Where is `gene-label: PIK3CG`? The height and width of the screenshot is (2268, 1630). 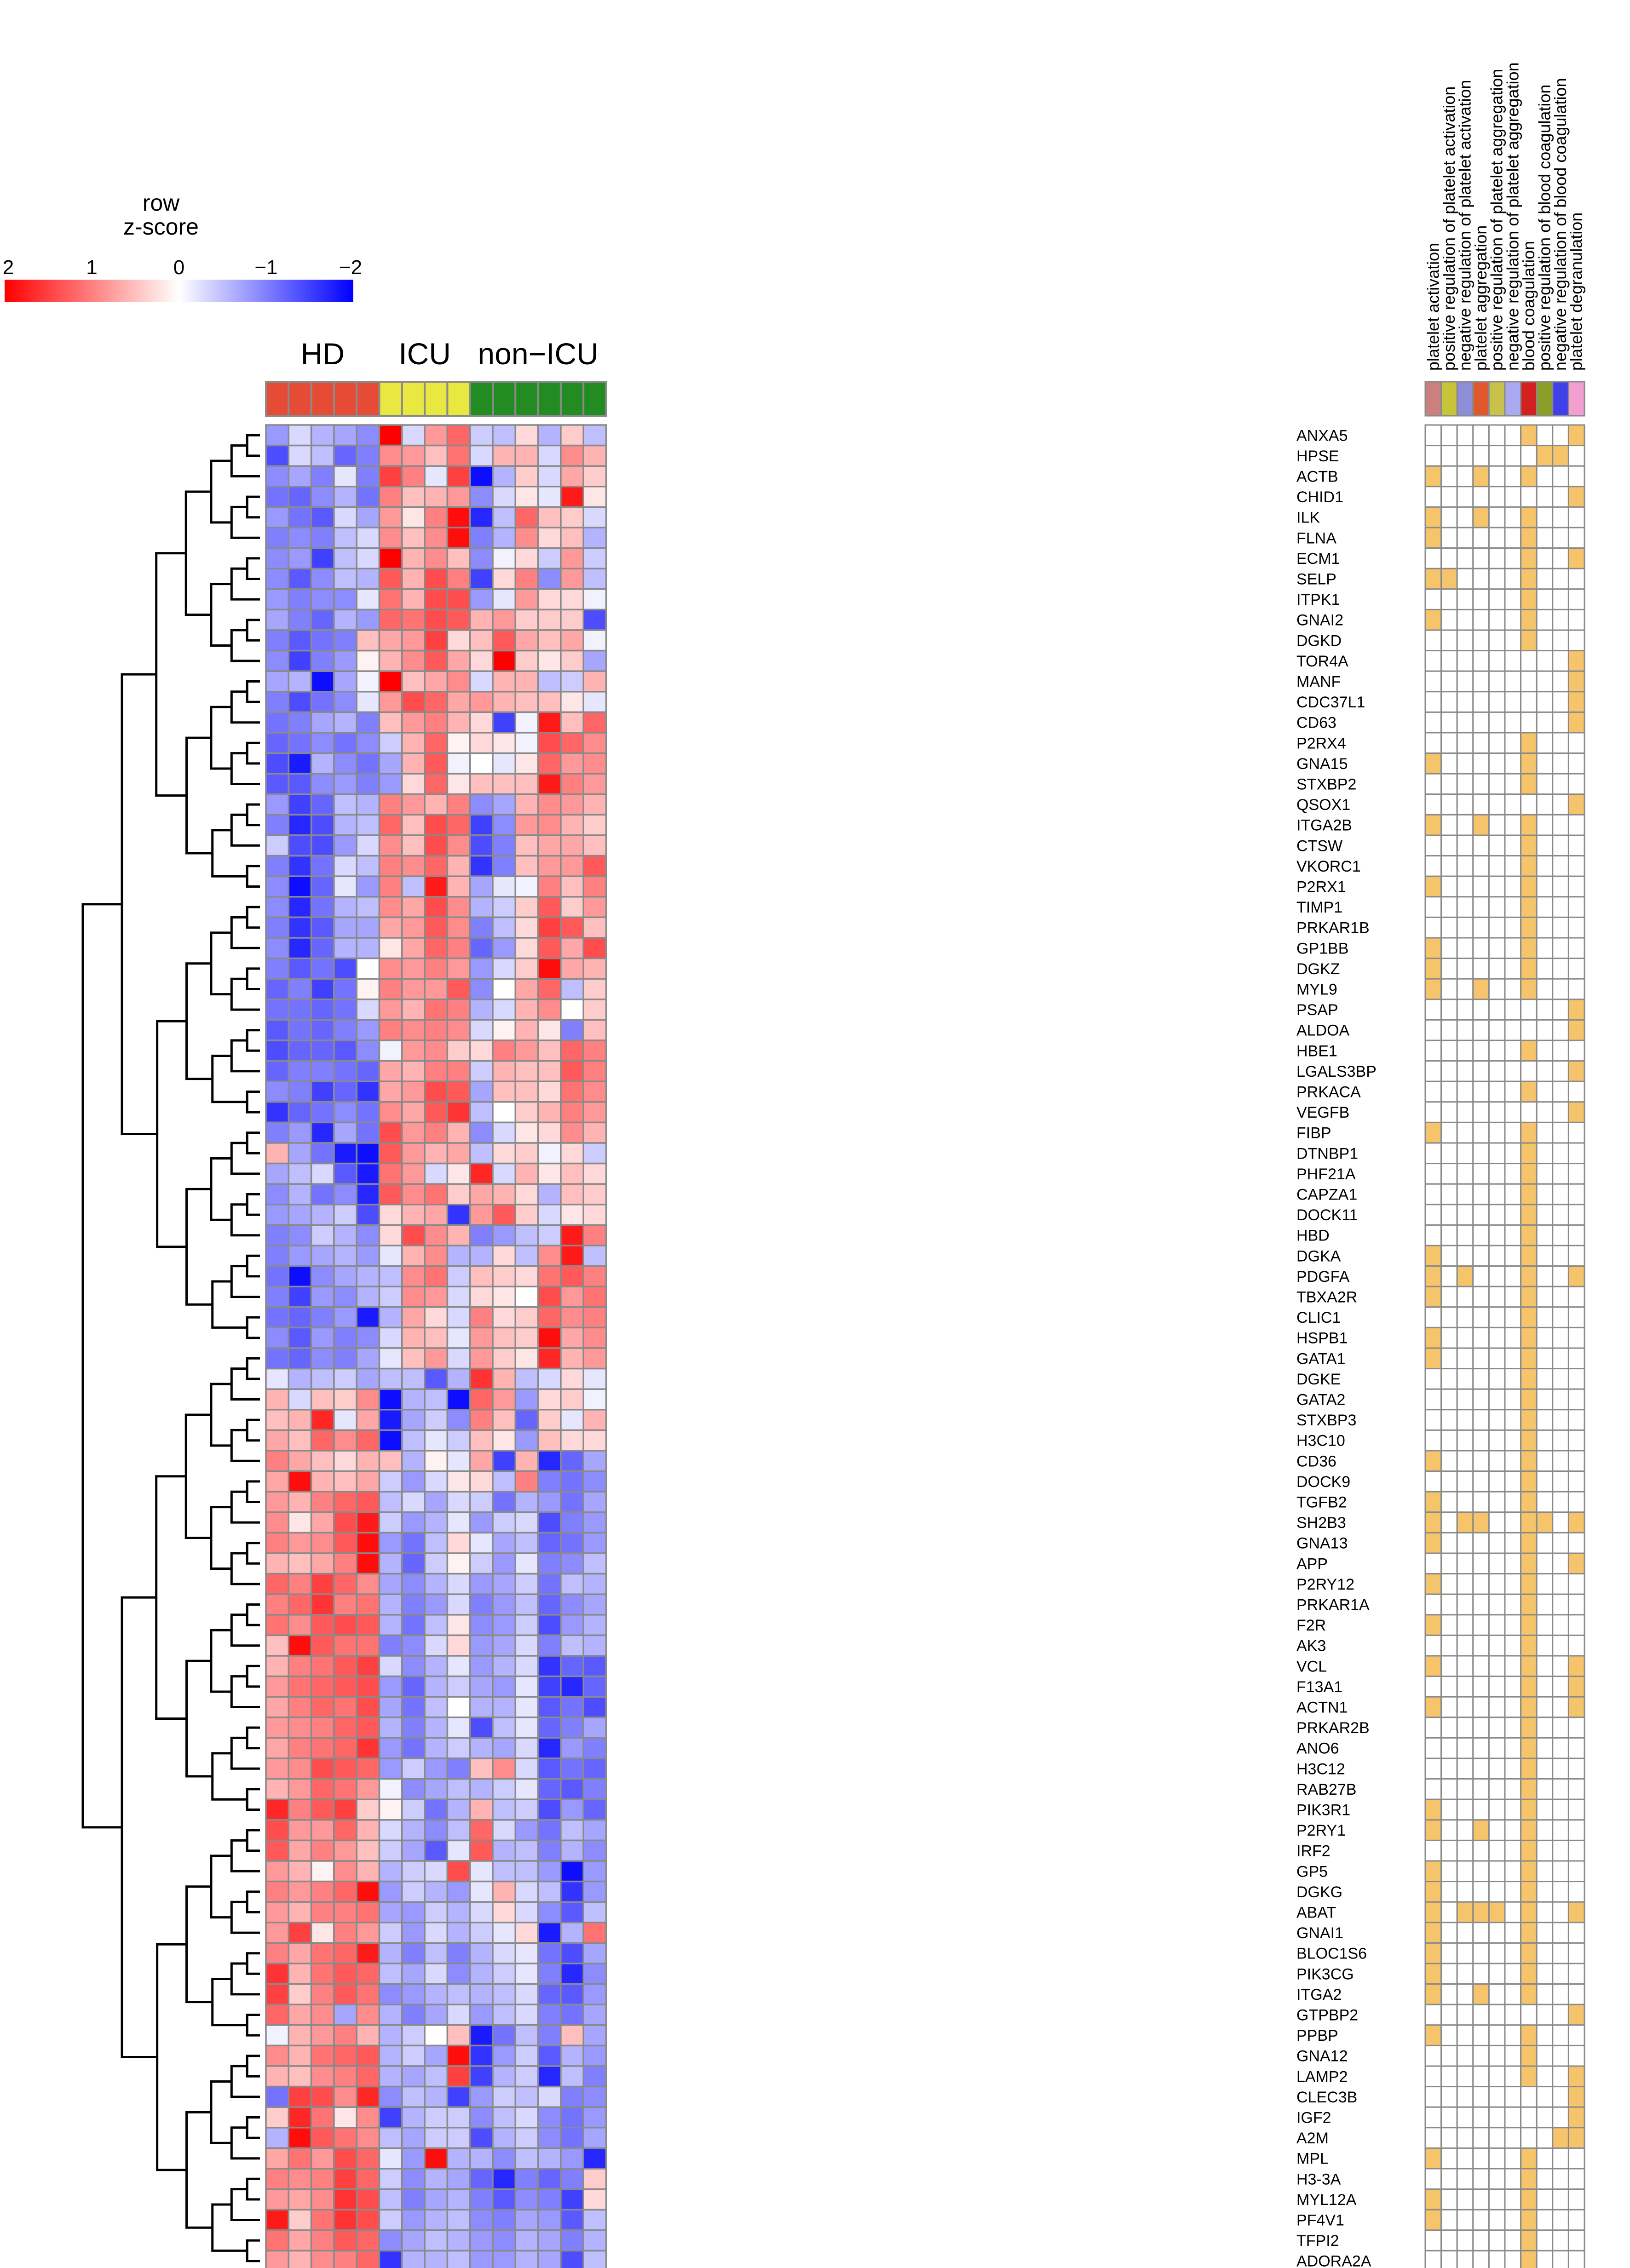 gene-label: PIK3CG is located at coordinates (1325, 1974).